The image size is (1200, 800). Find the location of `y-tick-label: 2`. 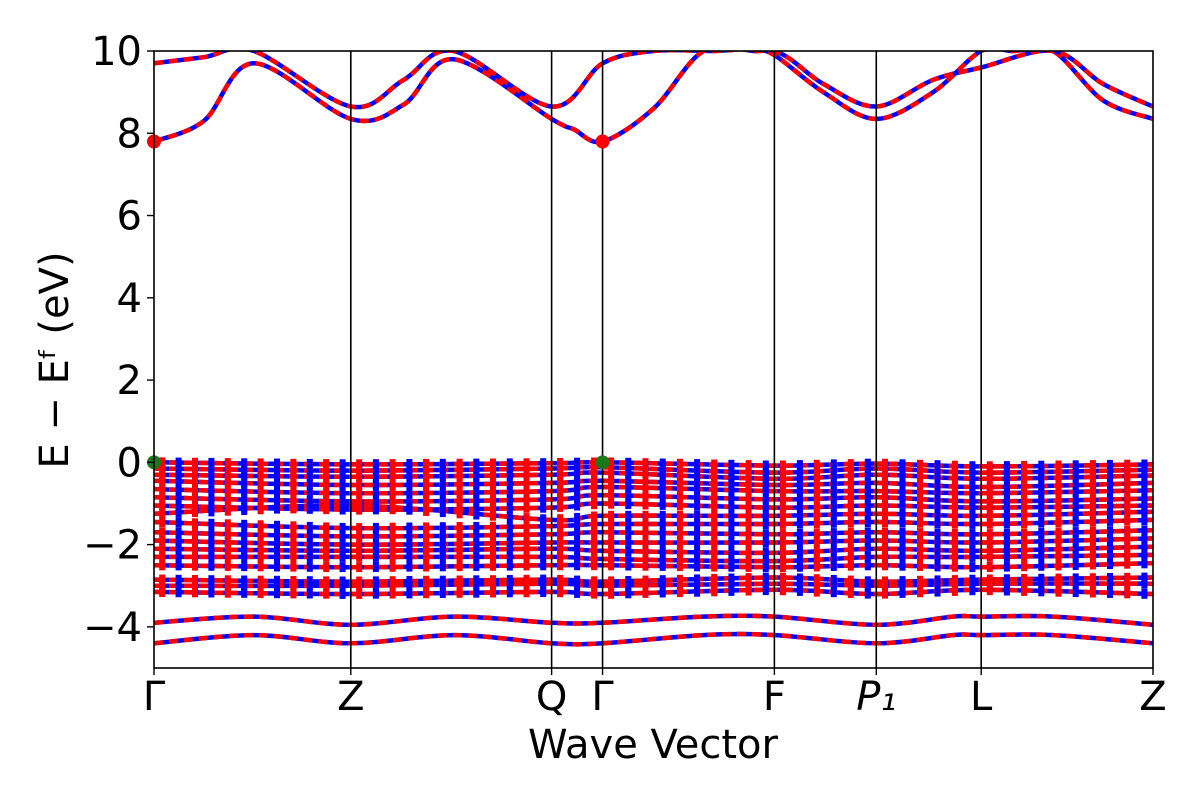

y-tick-label: 2 is located at coordinates (129, 381).